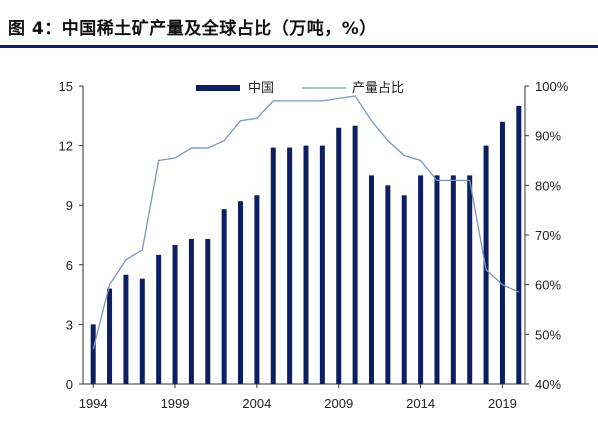 The image size is (598, 428). Describe the element at coordinates (548, 384) in the screenshot. I see `y-right-tick-label: 40%` at that location.